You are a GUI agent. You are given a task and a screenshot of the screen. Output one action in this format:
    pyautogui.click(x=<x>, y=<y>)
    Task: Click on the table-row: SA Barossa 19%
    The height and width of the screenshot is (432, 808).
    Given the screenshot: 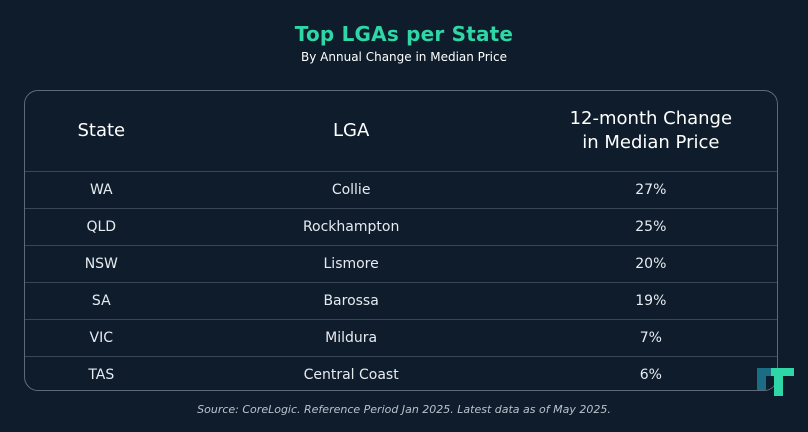 What is the action you would take?
    pyautogui.click(x=401, y=300)
    